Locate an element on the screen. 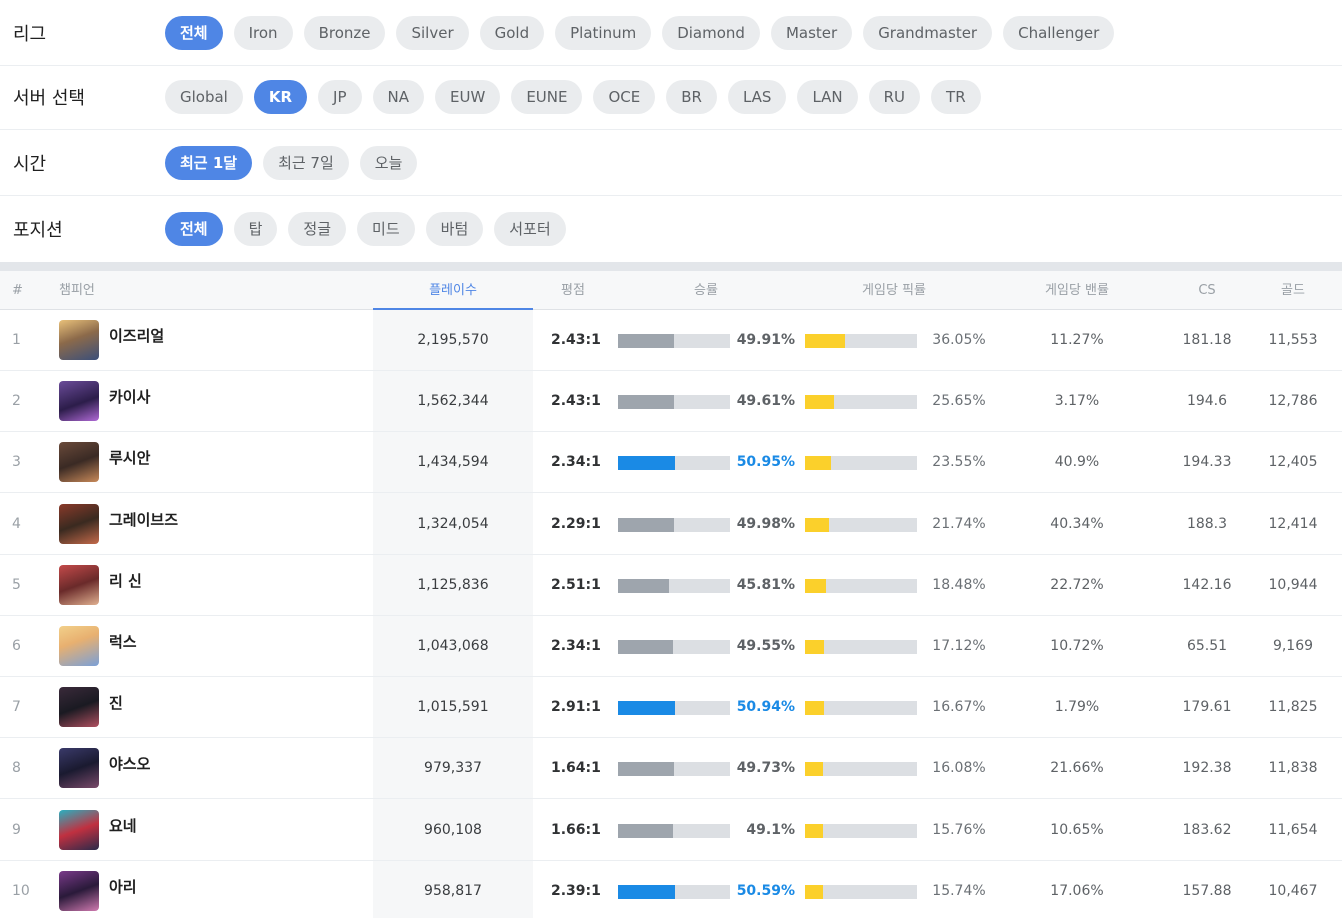 The height and width of the screenshot is (918, 1342). league-option-5: Platinum is located at coordinates (603, 32).